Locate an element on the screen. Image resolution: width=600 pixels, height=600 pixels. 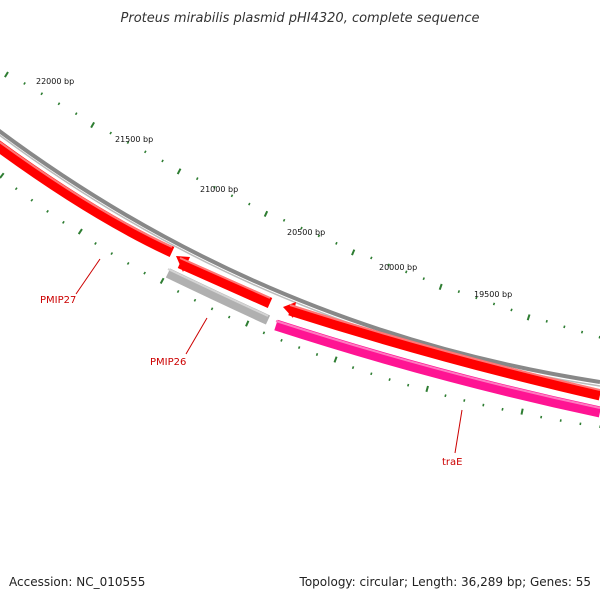
pmip27-leader-line is located at coordinates (88, 276).